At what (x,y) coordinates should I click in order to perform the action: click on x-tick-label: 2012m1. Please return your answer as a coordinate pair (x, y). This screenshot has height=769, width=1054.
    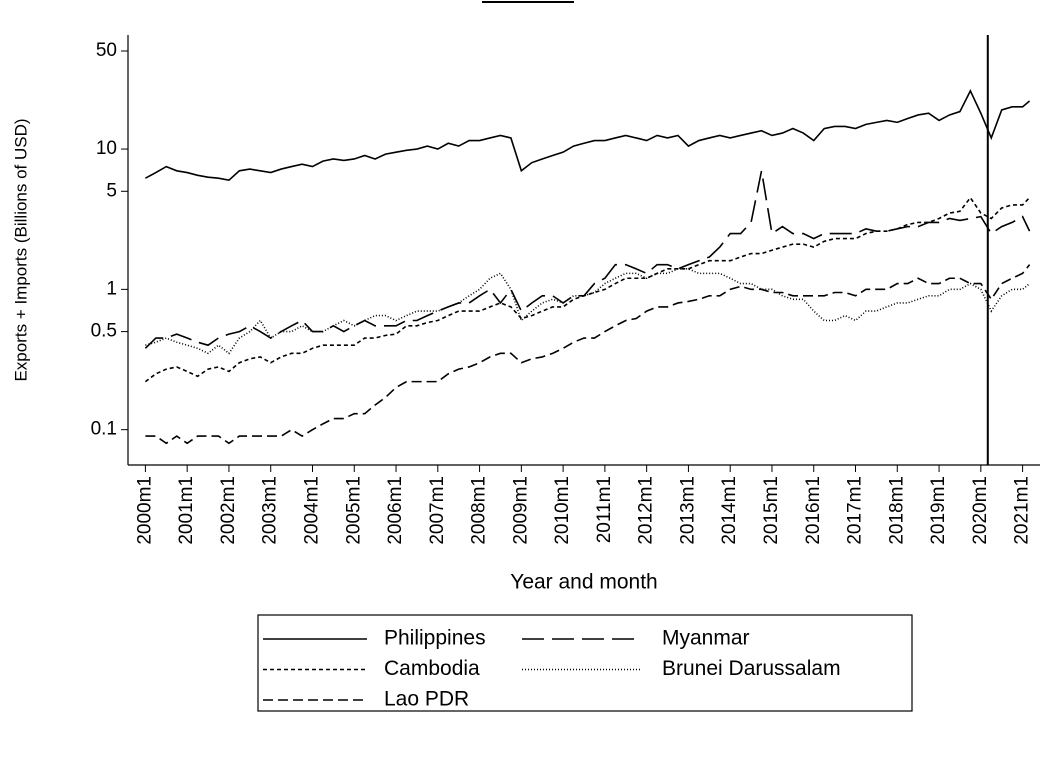
    Looking at the image, I should click on (646, 510).